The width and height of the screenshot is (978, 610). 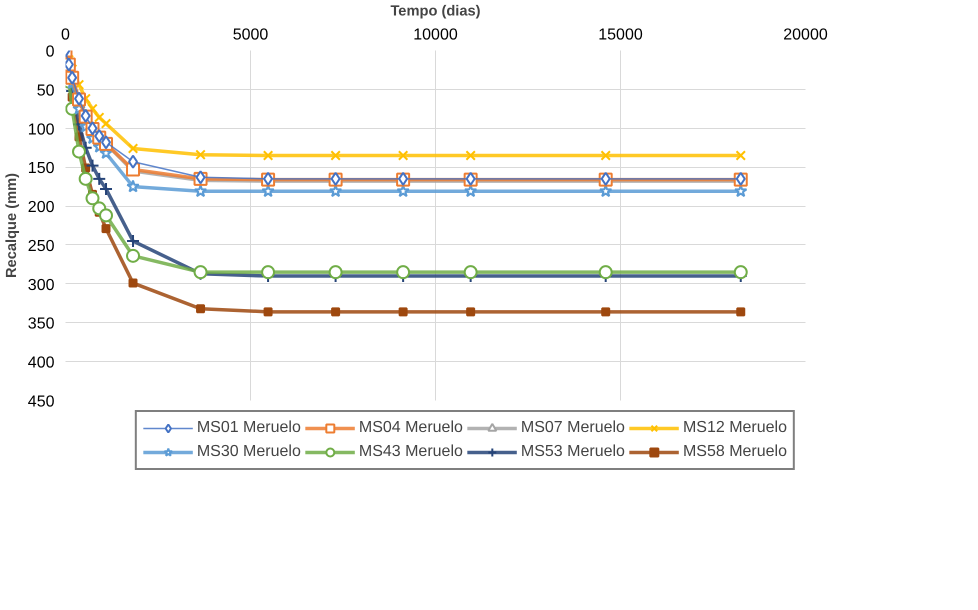 What do you see at coordinates (41, 169) in the screenshot?
I see `y-tick-label: 150` at bounding box center [41, 169].